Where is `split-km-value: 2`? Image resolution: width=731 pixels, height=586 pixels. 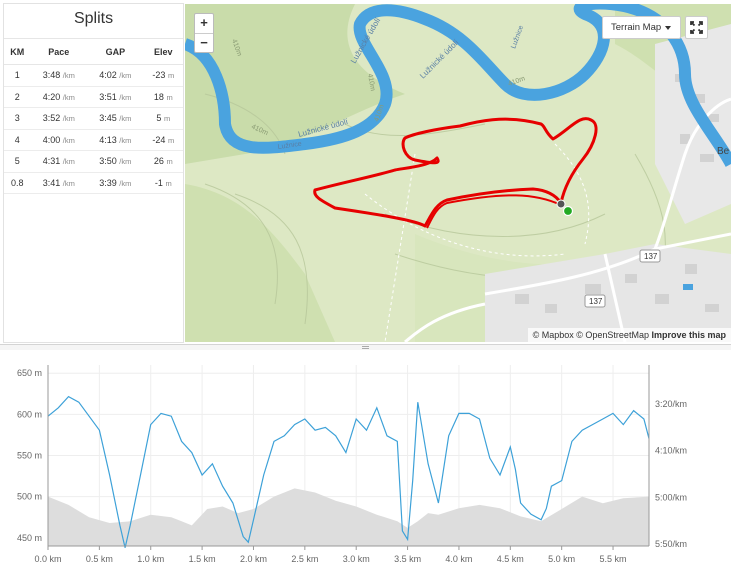 split-km-value: 2 is located at coordinates (17, 96).